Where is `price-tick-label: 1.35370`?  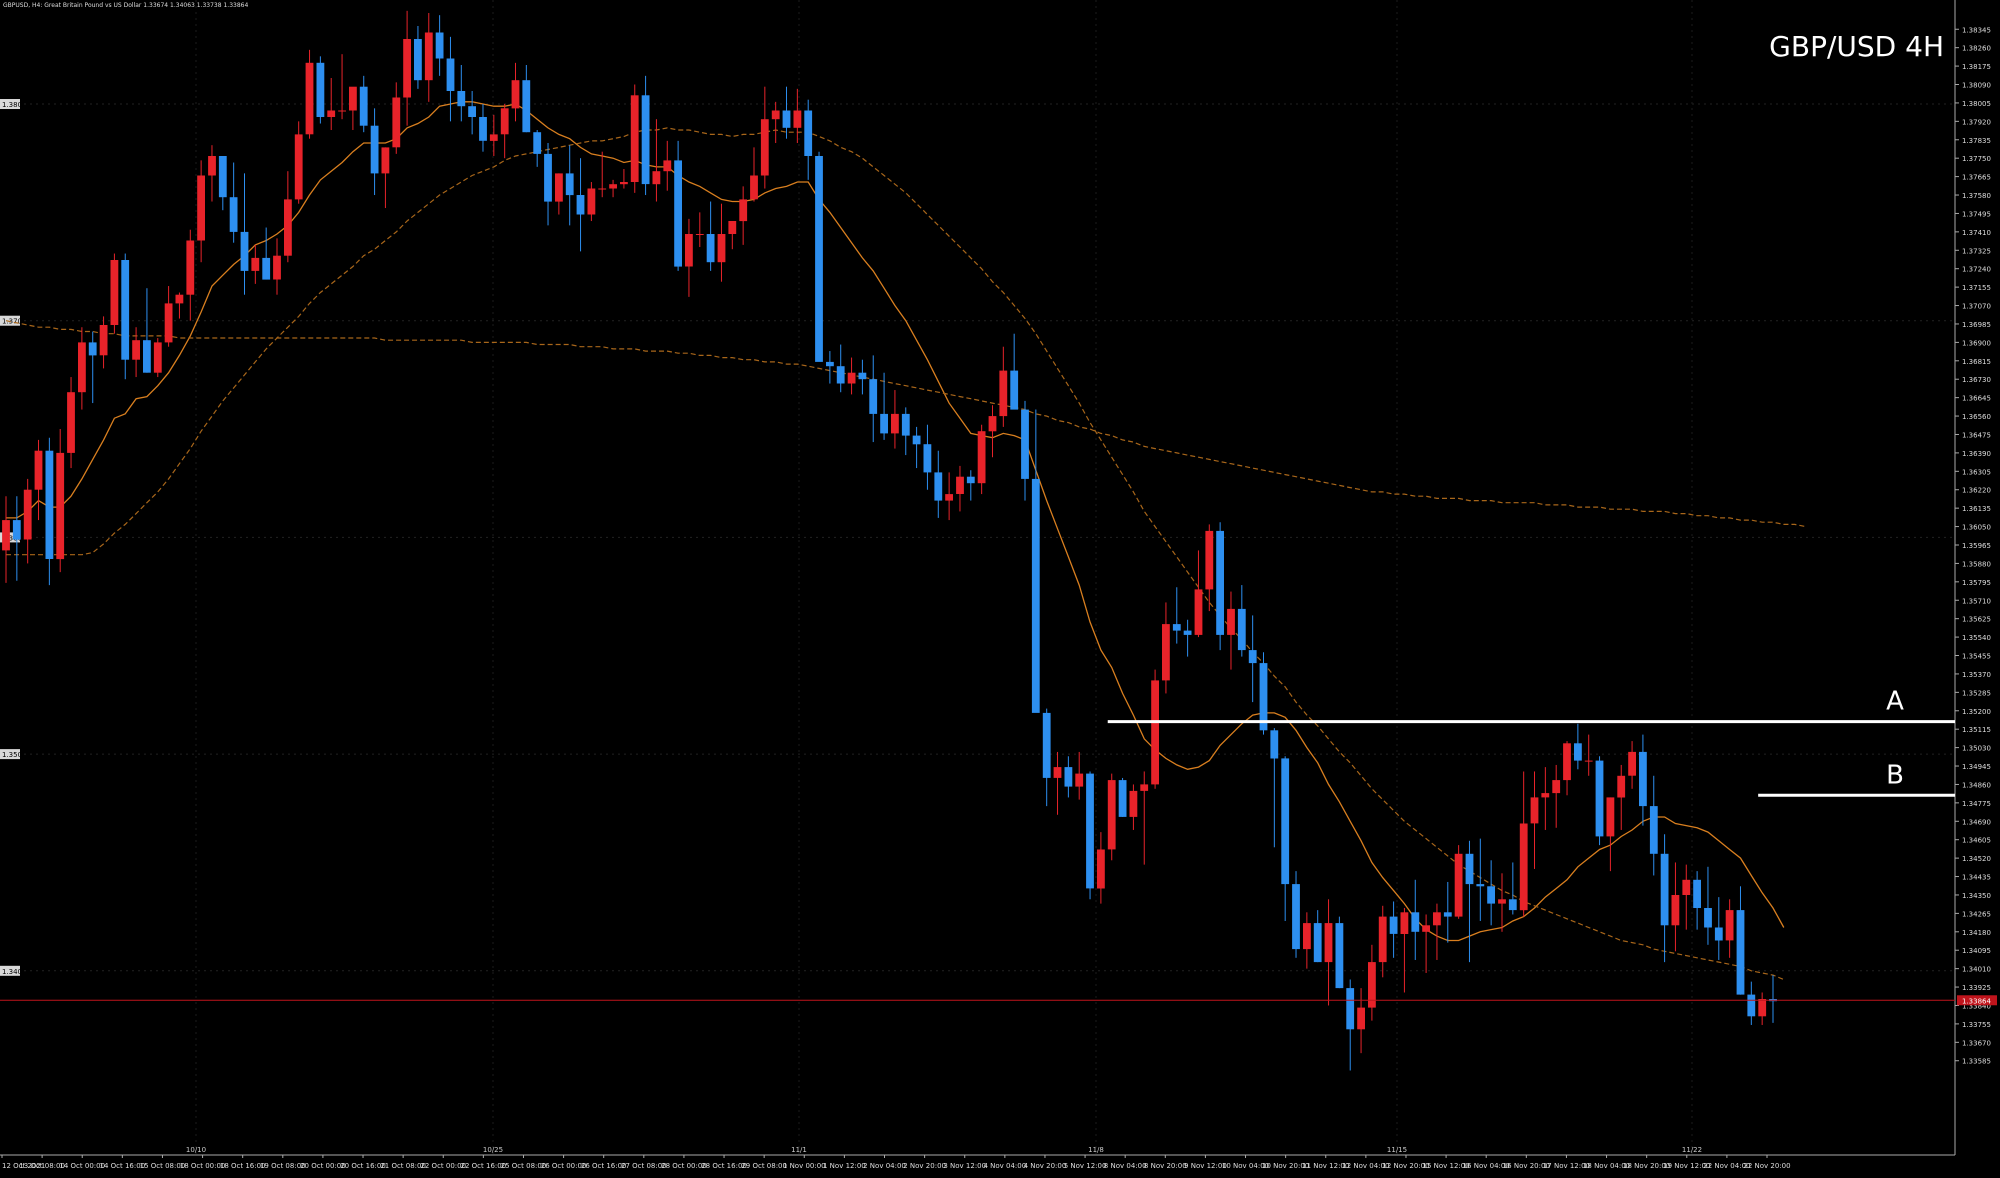
price-tick-label: 1.35370 is located at coordinates (1976, 675).